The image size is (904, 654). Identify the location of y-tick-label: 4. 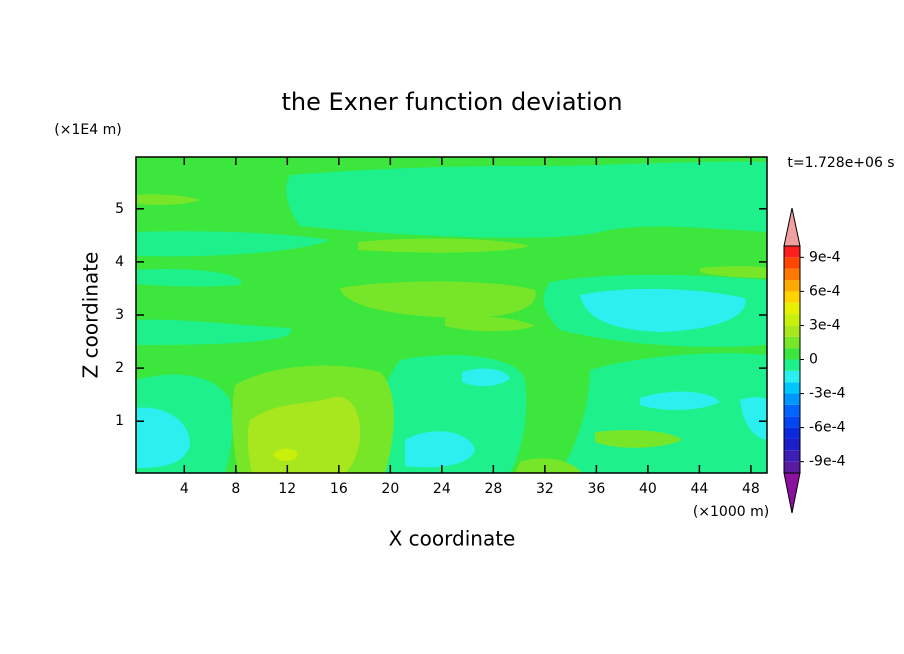
(119, 262).